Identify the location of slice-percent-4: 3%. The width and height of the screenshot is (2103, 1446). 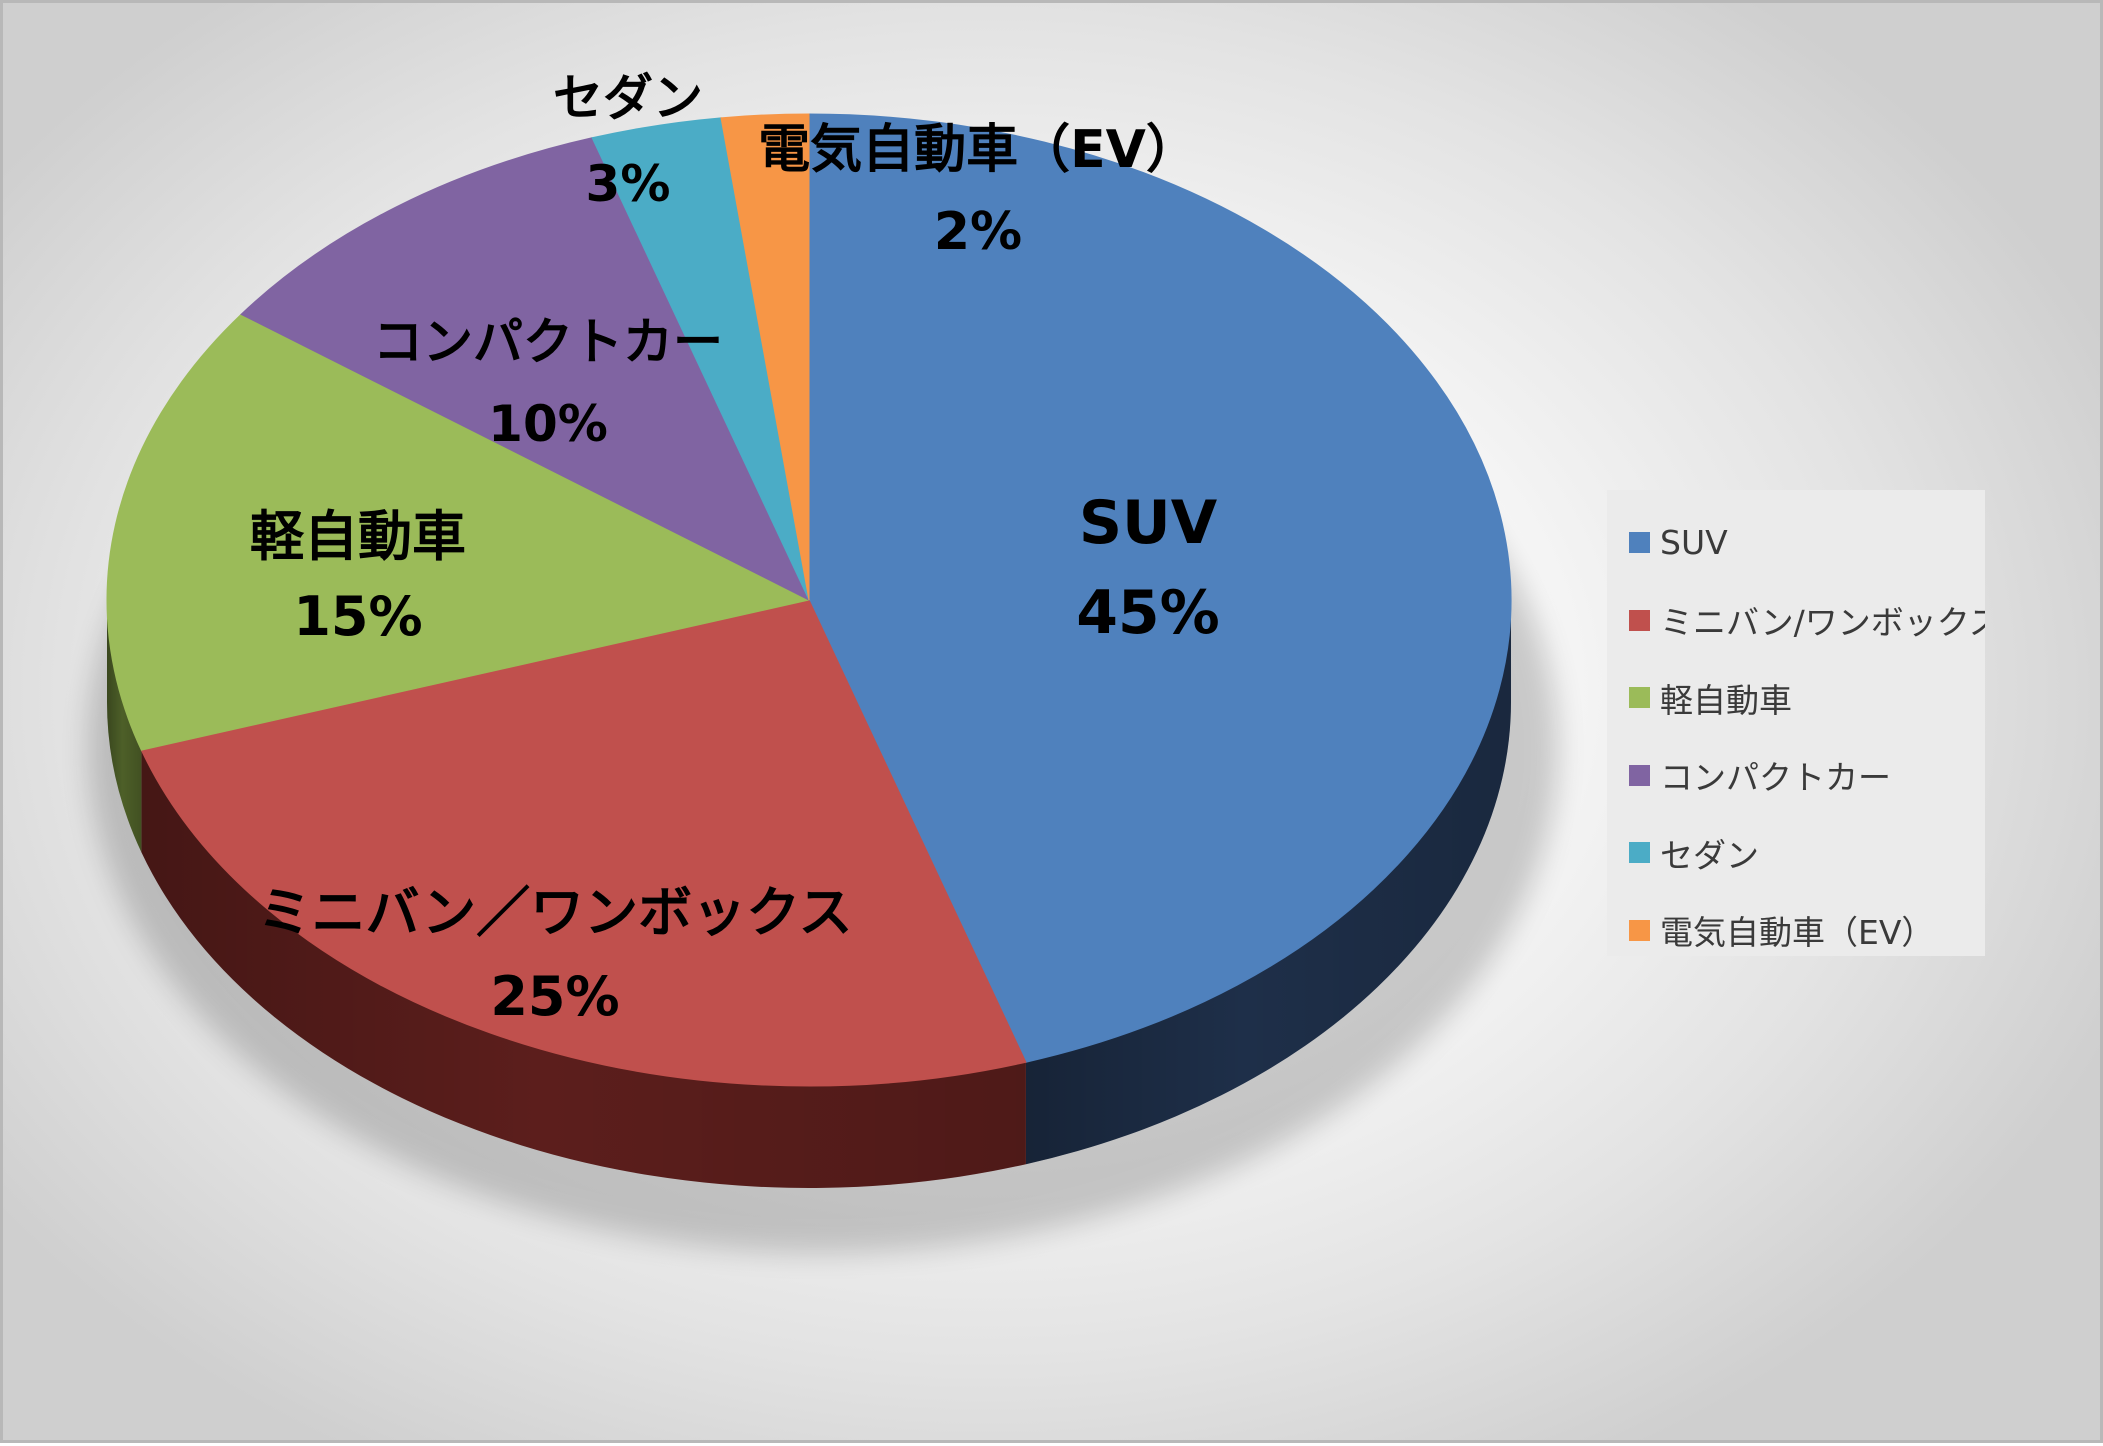
(628, 184).